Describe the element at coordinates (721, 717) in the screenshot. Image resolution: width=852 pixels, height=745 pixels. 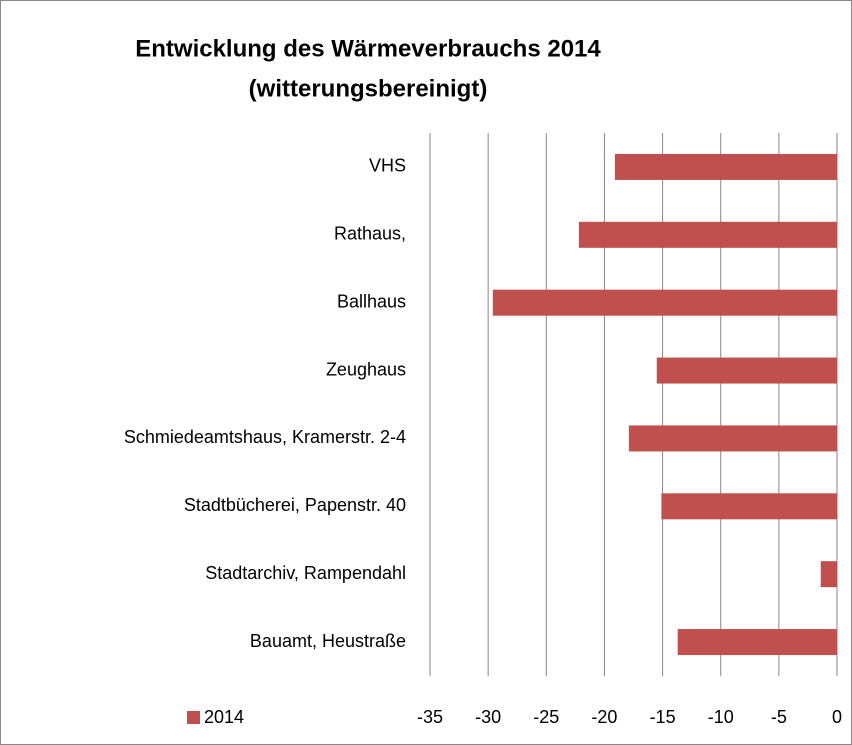
I see `x-tick-label: -10` at that location.